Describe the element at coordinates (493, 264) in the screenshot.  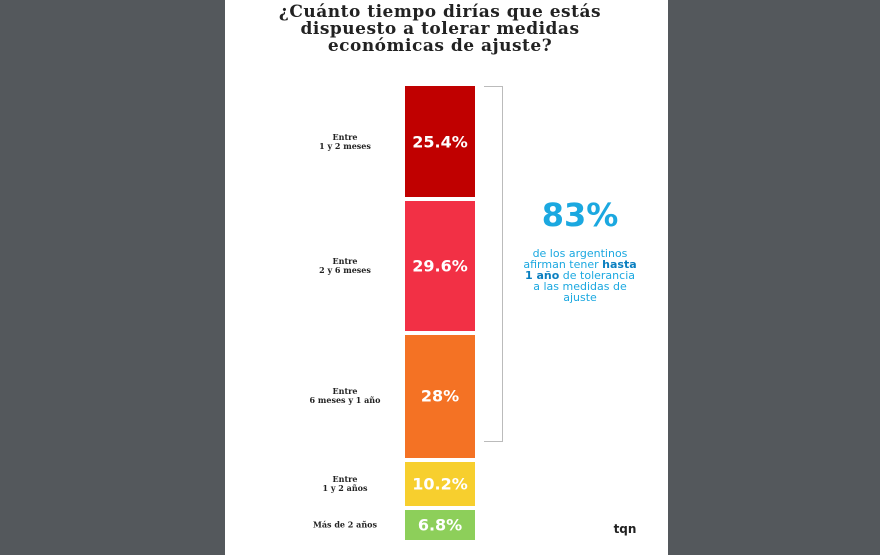
I see `bracket` at that location.